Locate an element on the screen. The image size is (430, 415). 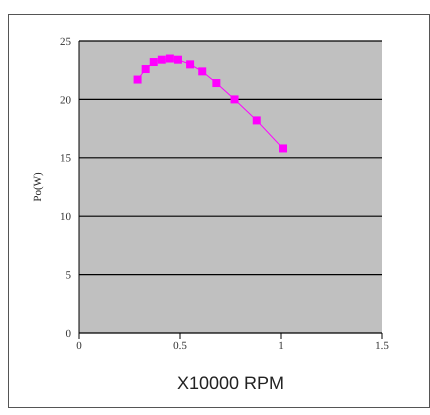
x-tick-label: 1 is located at coordinates (281, 346).